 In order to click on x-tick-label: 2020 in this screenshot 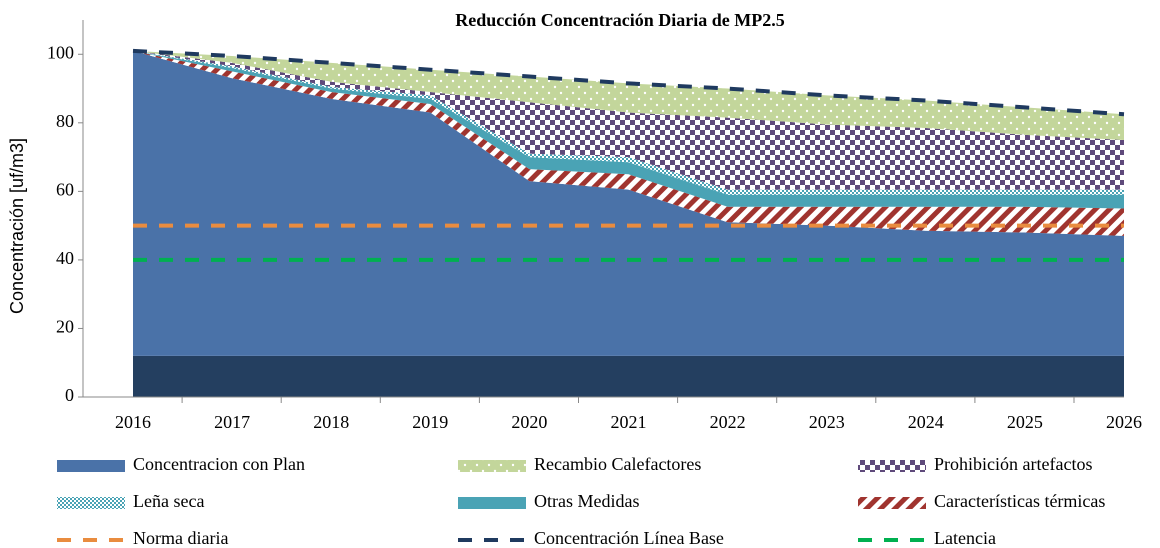, I will do `click(529, 422)`.